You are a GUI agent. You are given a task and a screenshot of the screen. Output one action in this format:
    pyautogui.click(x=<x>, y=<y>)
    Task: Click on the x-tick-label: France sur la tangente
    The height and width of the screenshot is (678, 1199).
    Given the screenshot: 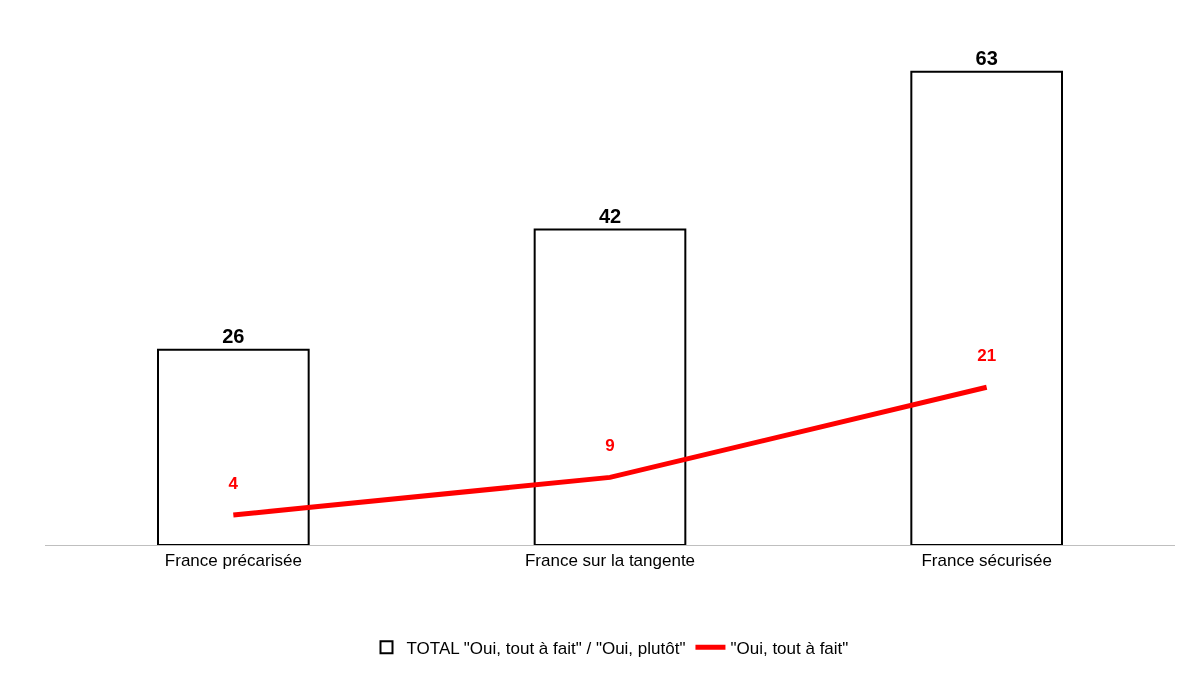 What is the action you would take?
    pyautogui.click(x=610, y=561)
    